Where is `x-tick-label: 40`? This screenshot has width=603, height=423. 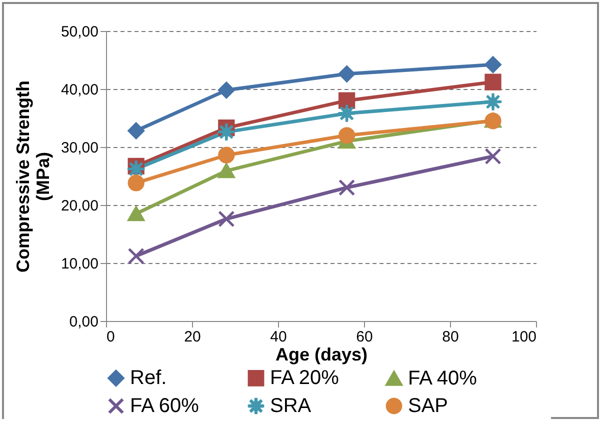
x-tick-label: 40 is located at coordinates (278, 337).